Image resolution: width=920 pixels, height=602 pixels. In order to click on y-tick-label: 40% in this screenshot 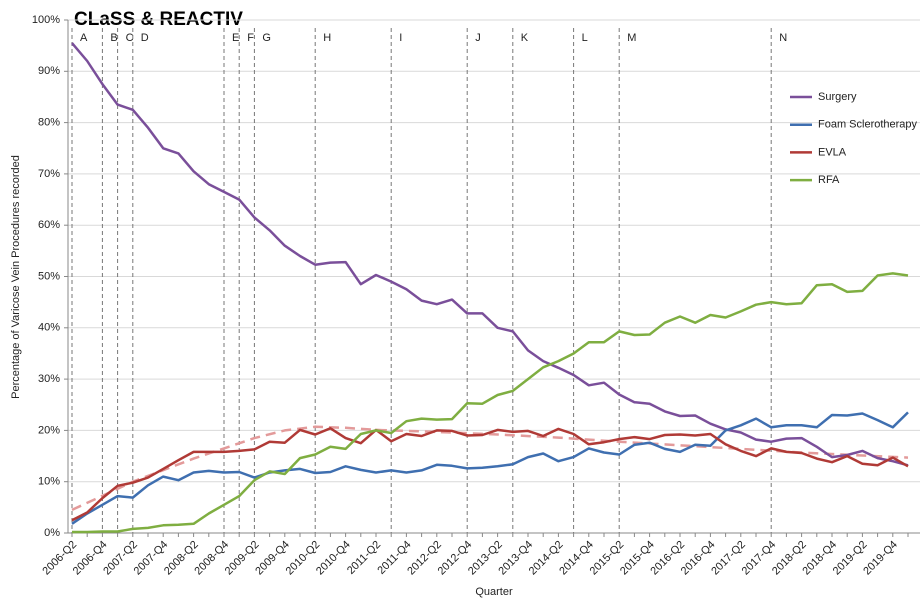, I will do `click(49, 328)`.